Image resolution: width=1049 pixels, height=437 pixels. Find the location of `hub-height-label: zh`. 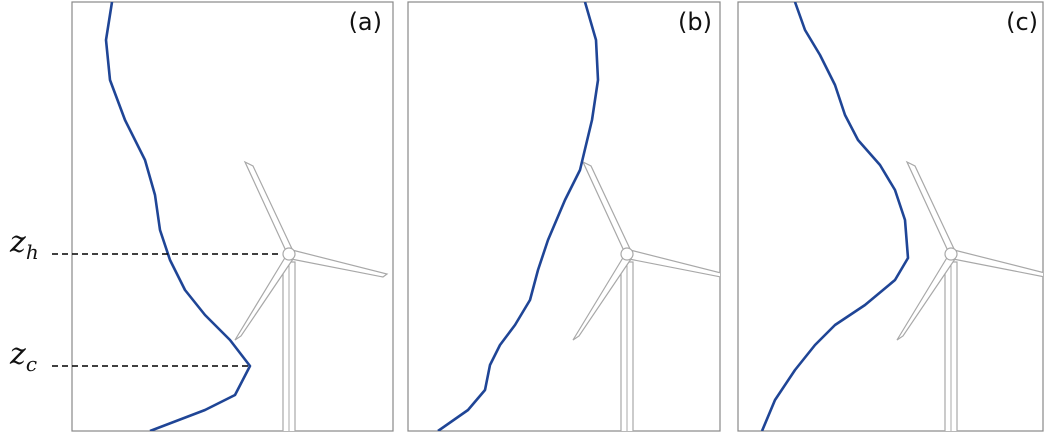

hub-height-label: zh is located at coordinates (24, 244).